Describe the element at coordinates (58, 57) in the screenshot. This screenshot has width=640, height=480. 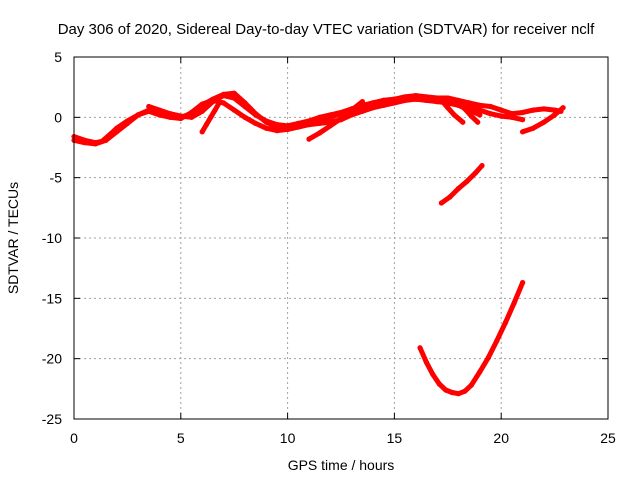
I see `y-tick-label: 5` at that location.